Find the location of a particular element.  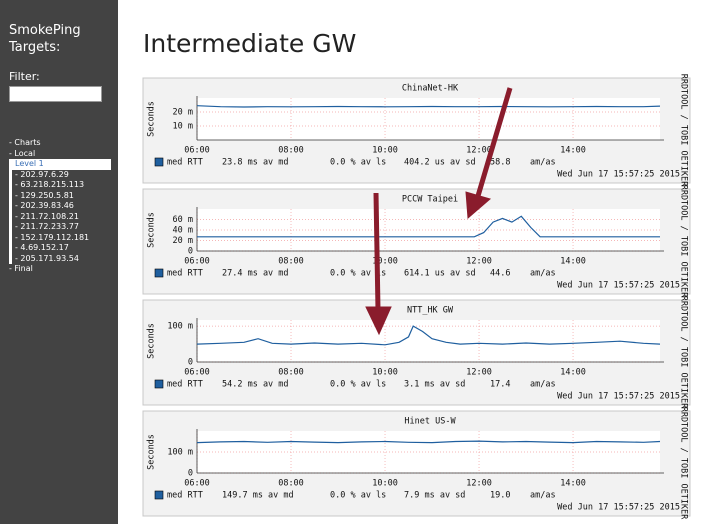

legend-sd: 3.1 ms av sd is located at coordinates (434, 385).